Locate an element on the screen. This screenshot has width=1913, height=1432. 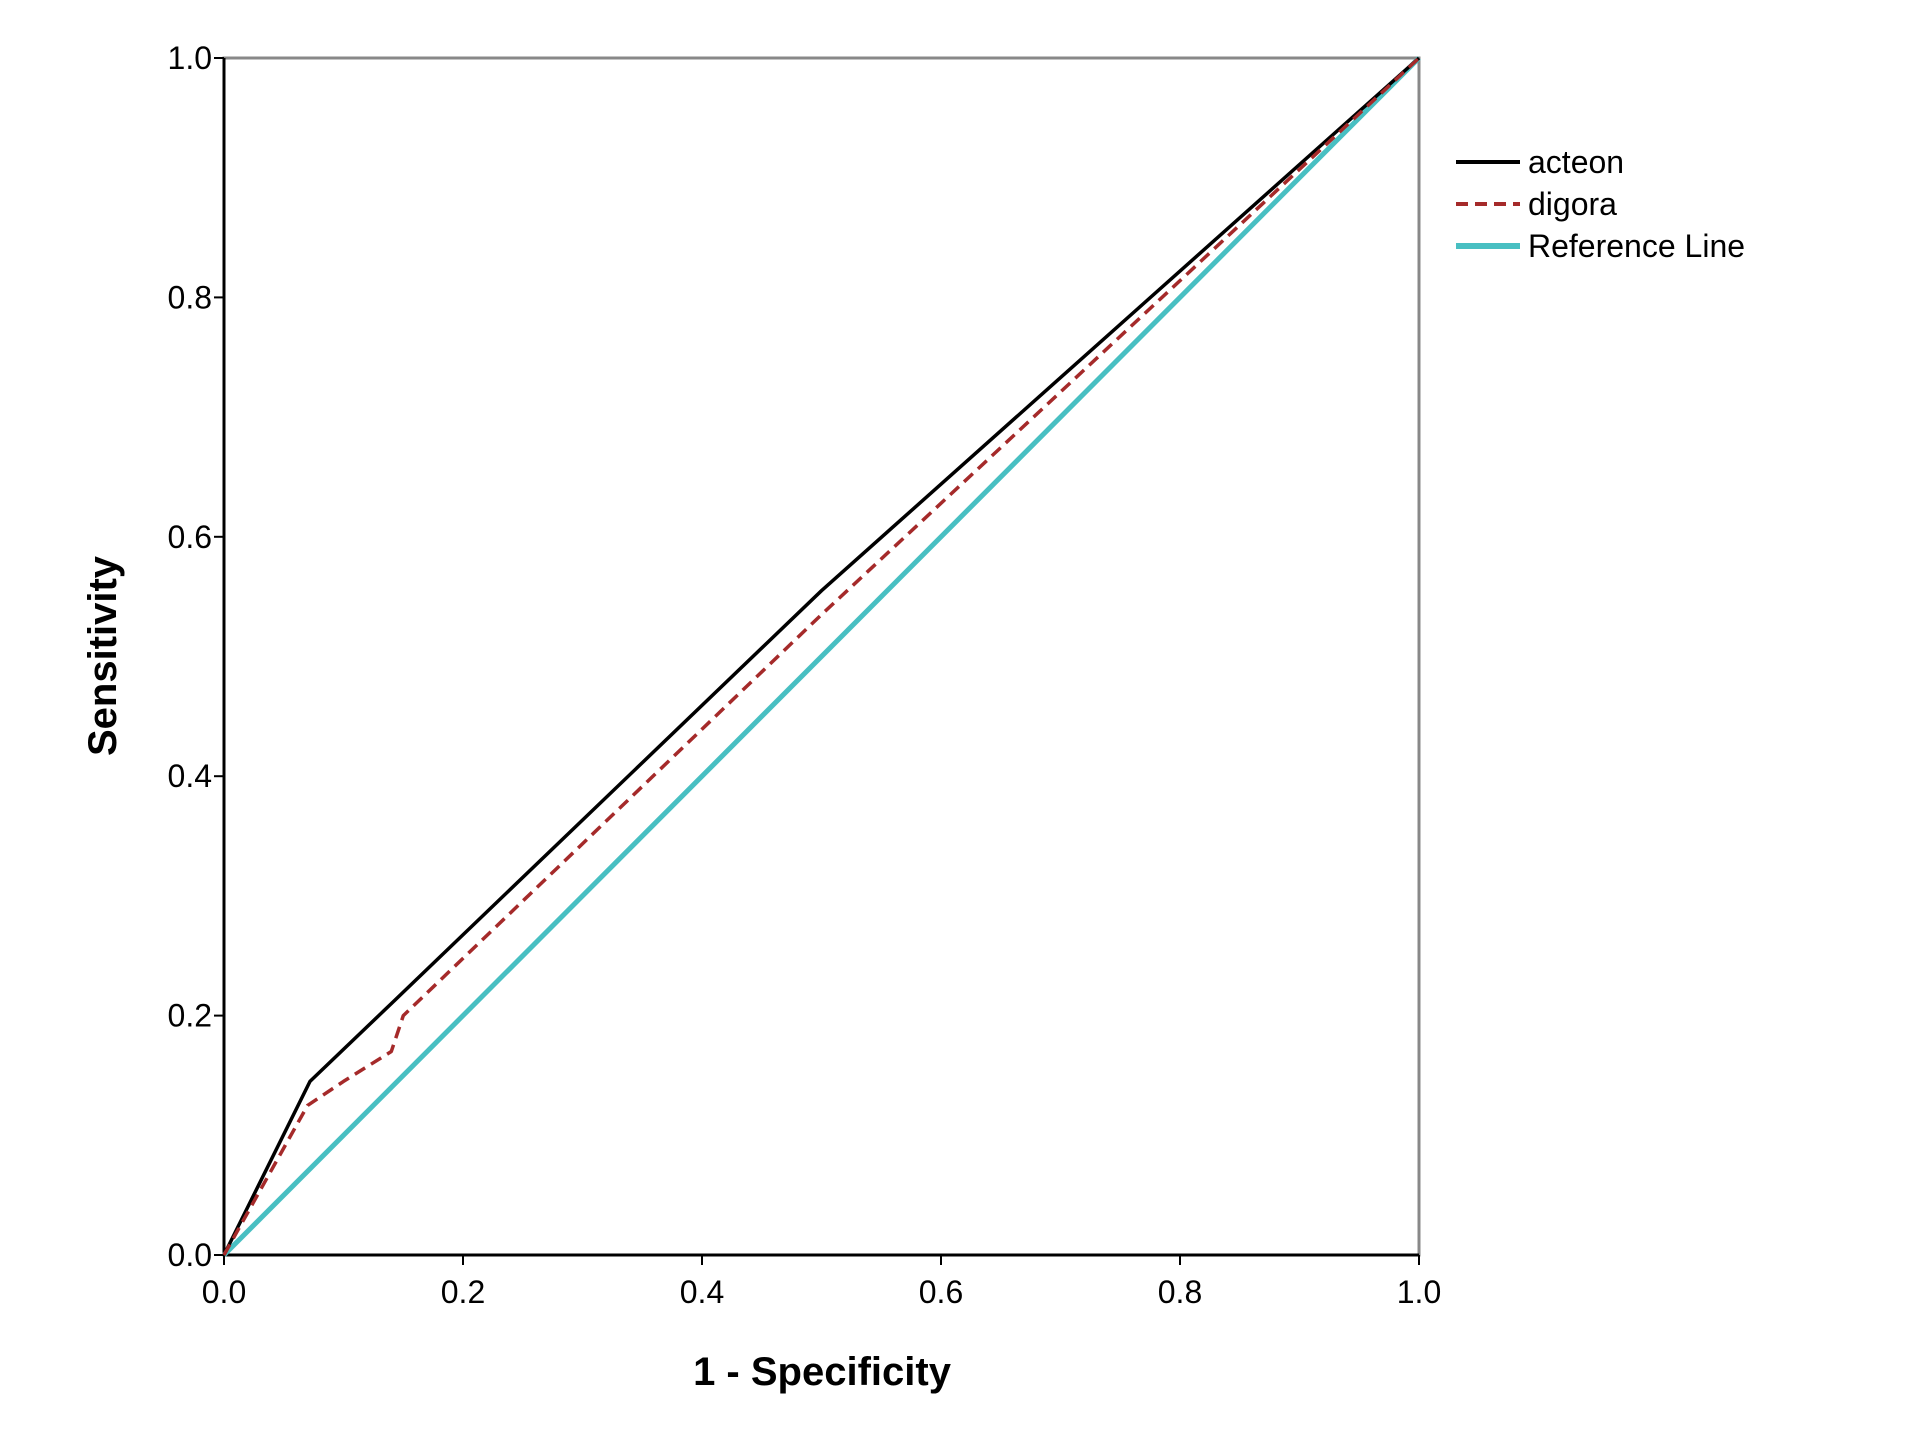
y-tick-label: 0.8 is located at coordinates (190, 297).